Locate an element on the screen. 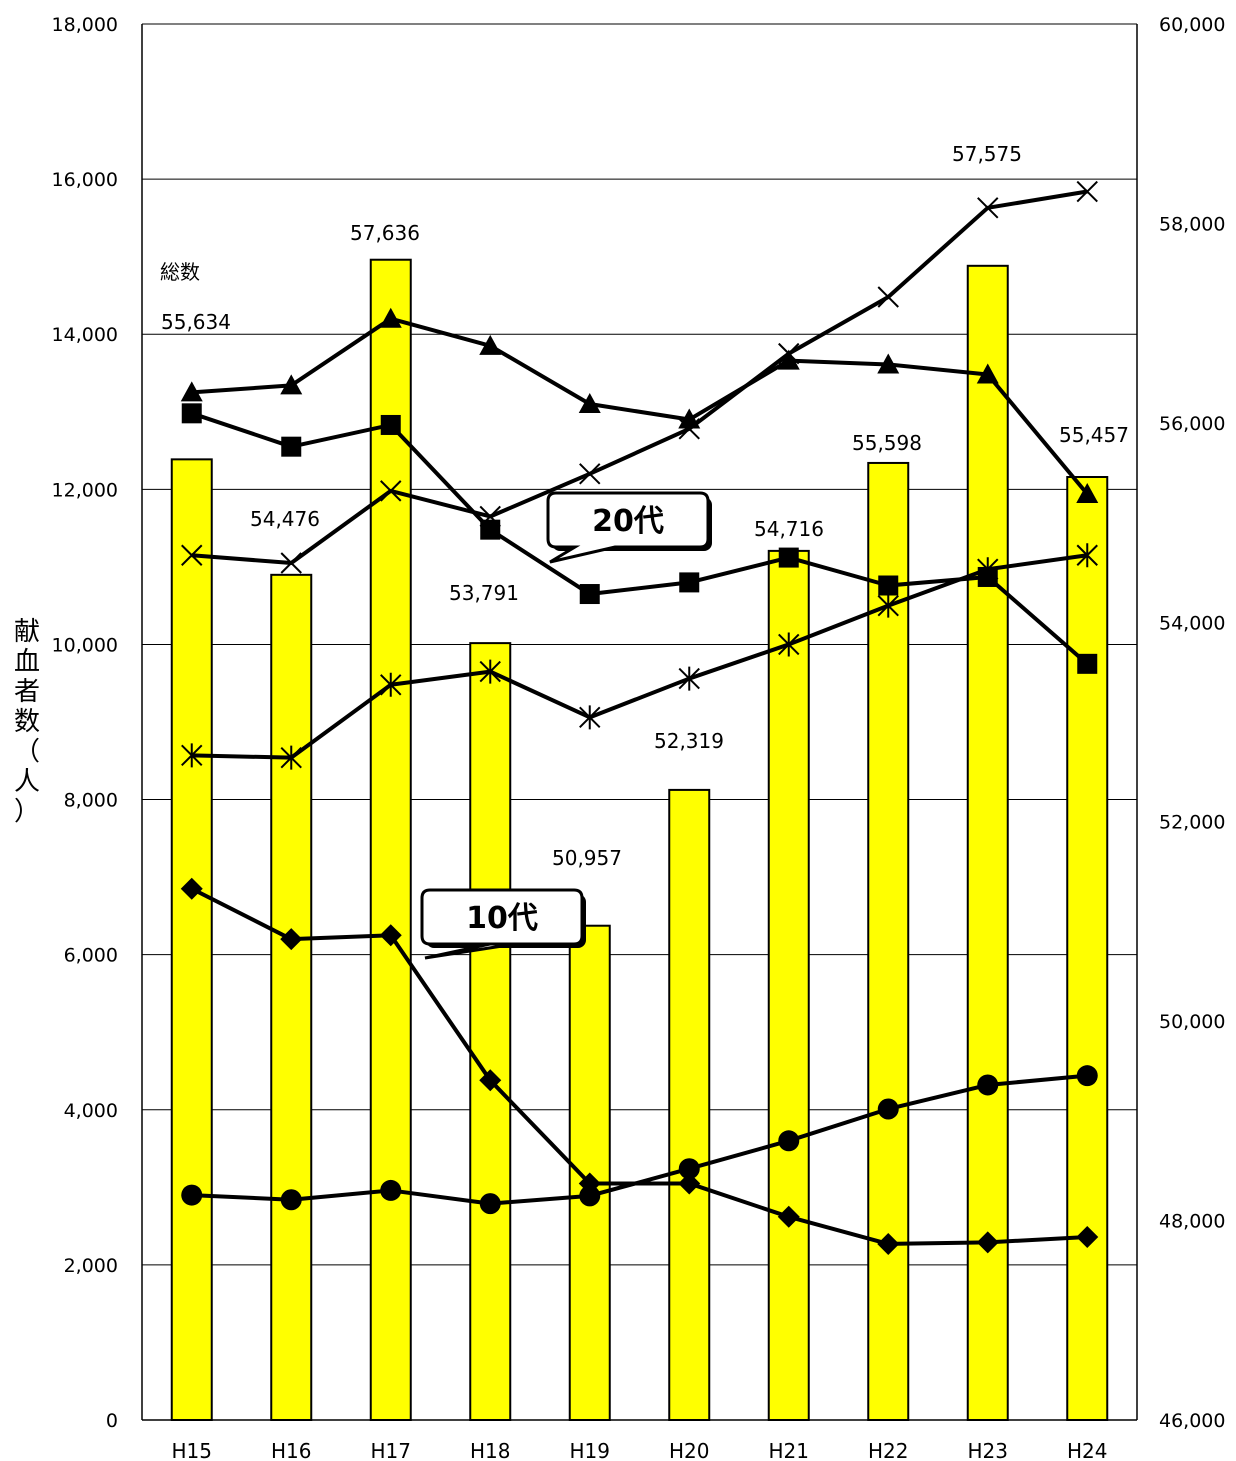 The width and height of the screenshot is (1236, 1461). y-left-tick: 12,000 is located at coordinates (85, 490).